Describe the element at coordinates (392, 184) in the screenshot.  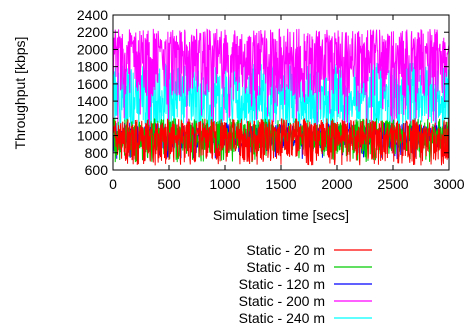
I see `x-tick-label: 2500` at that location.